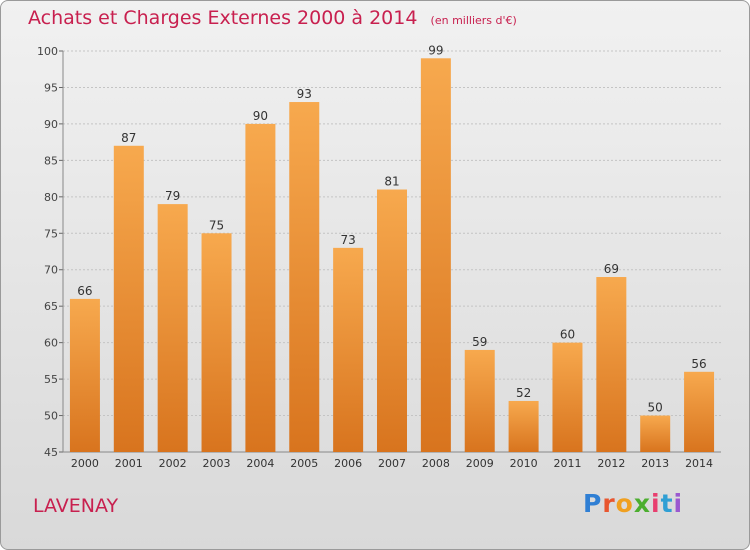  What do you see at coordinates (51, 379) in the screenshot?
I see `y-tick-label: 55` at bounding box center [51, 379].